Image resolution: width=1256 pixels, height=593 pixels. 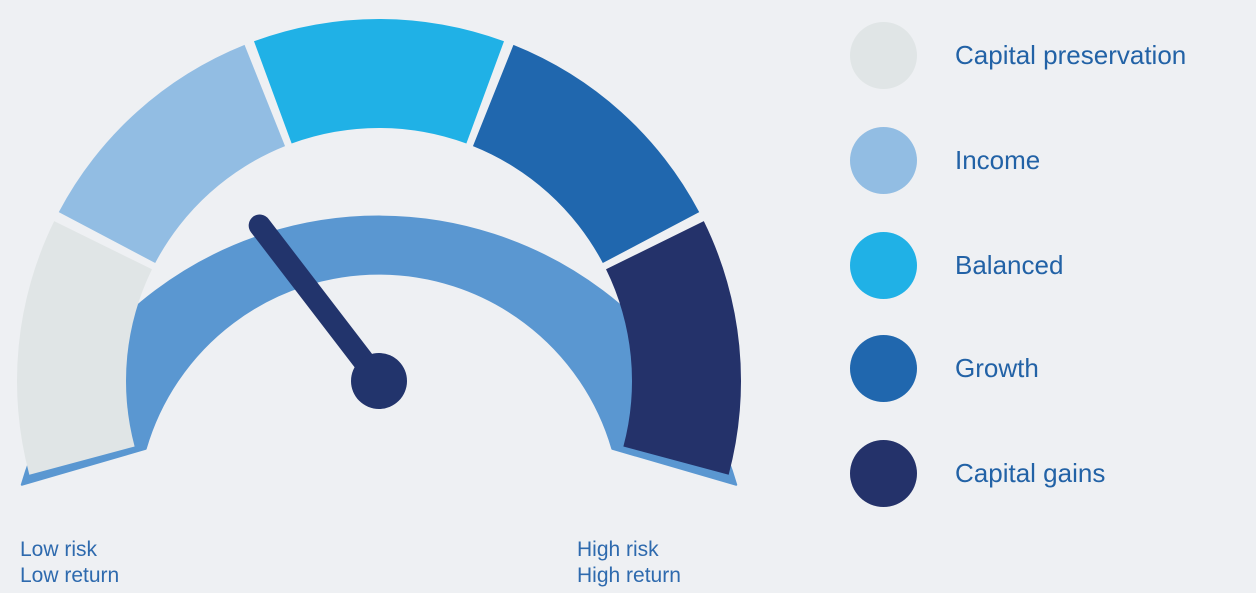 What do you see at coordinates (883, 160) in the screenshot?
I see `legend-swatch-income` at bounding box center [883, 160].